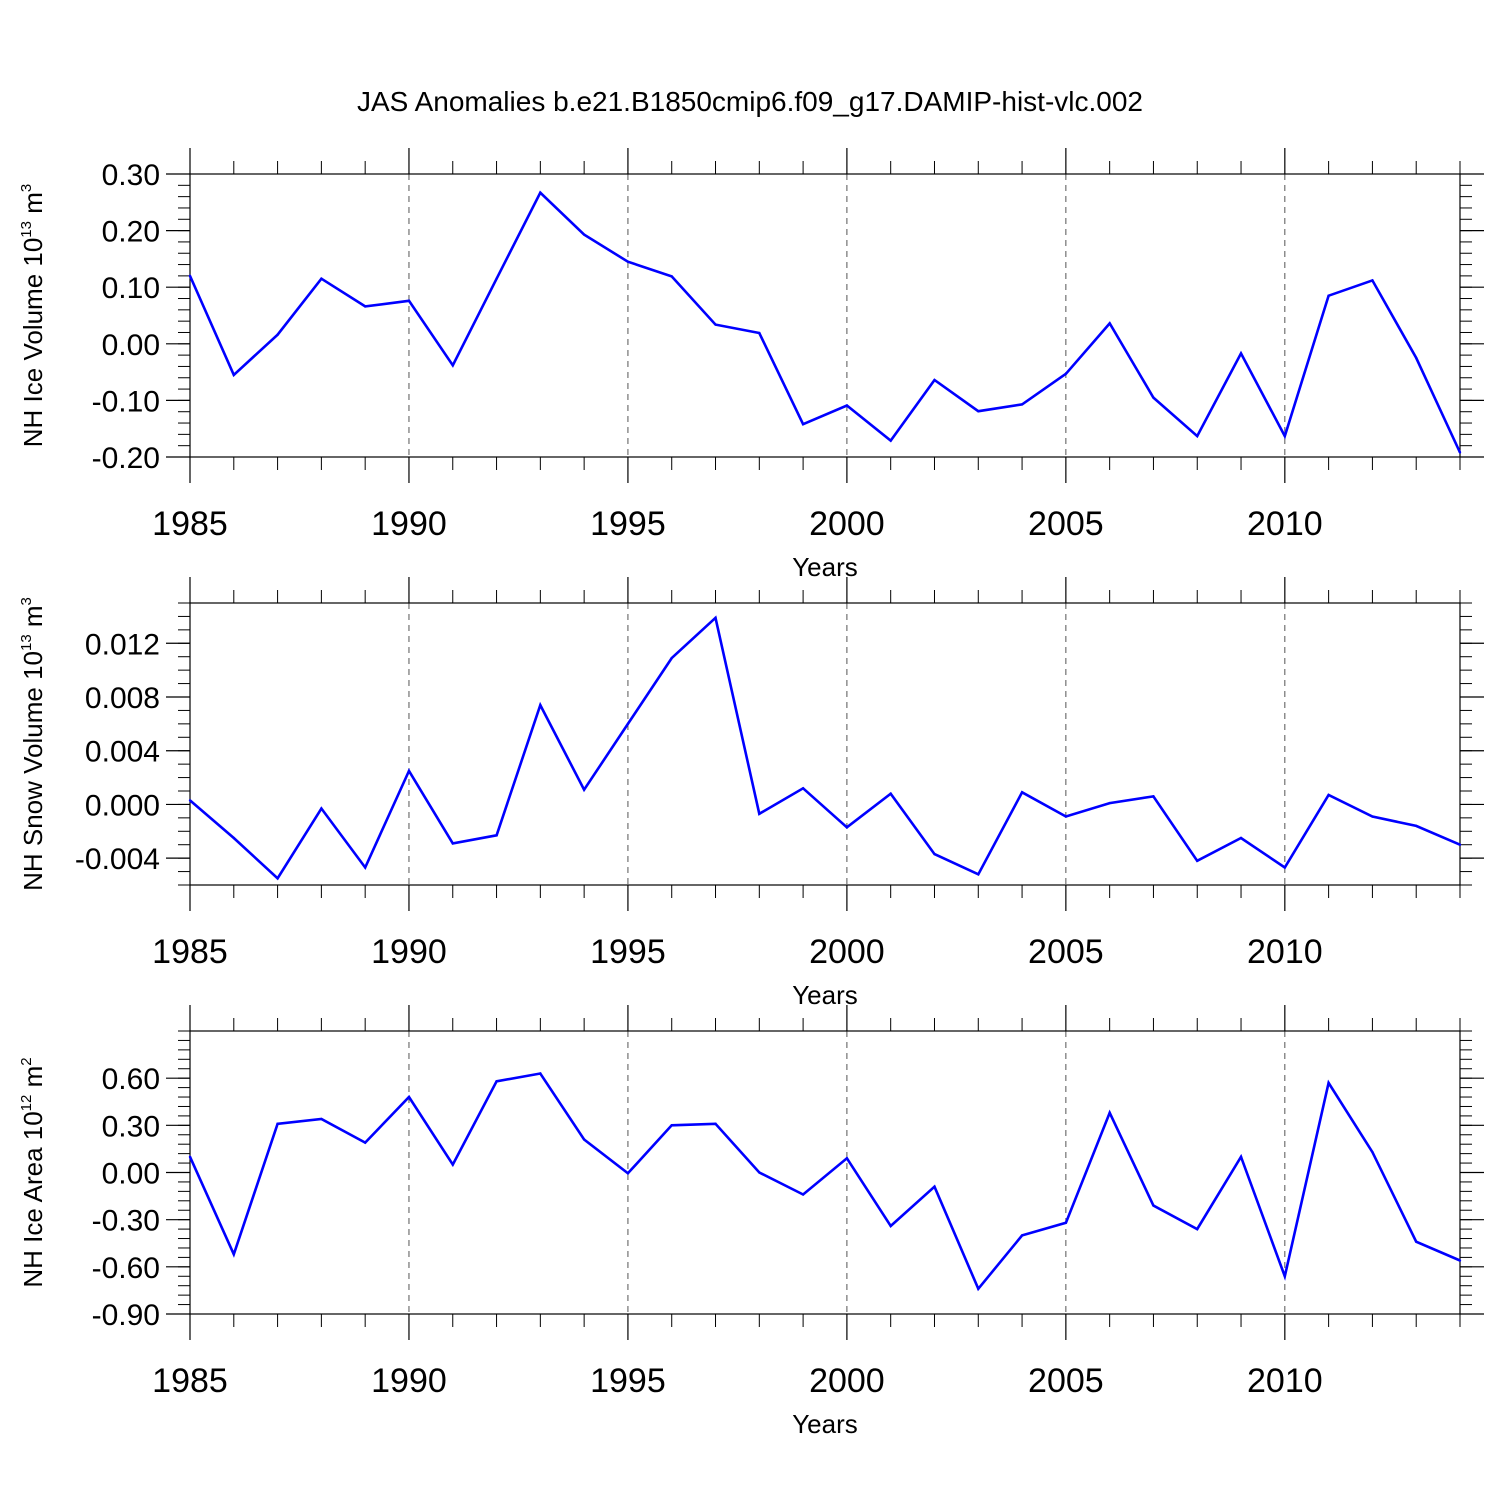 The width and height of the screenshot is (1500, 1500). I want to click on y-axis-title-text: NH Ice Area 10, so click(33, 1199).